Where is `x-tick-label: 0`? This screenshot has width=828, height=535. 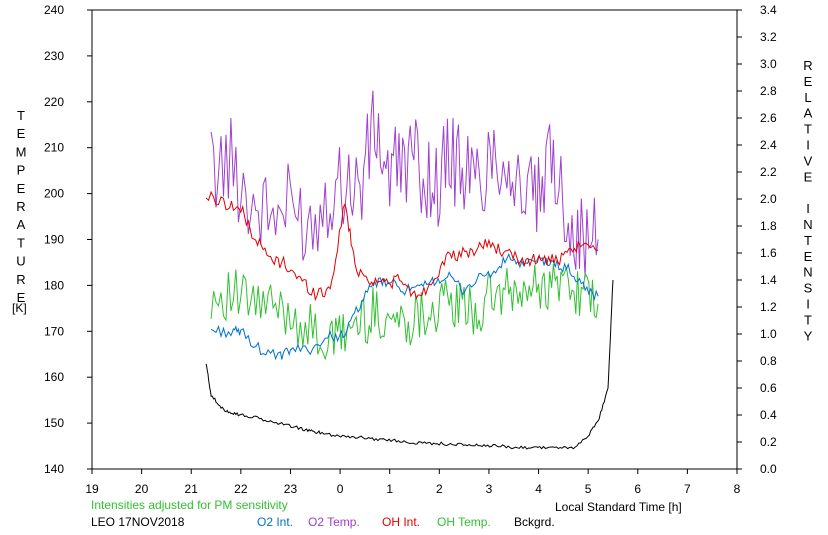 x-tick-label: 0 is located at coordinates (340, 489).